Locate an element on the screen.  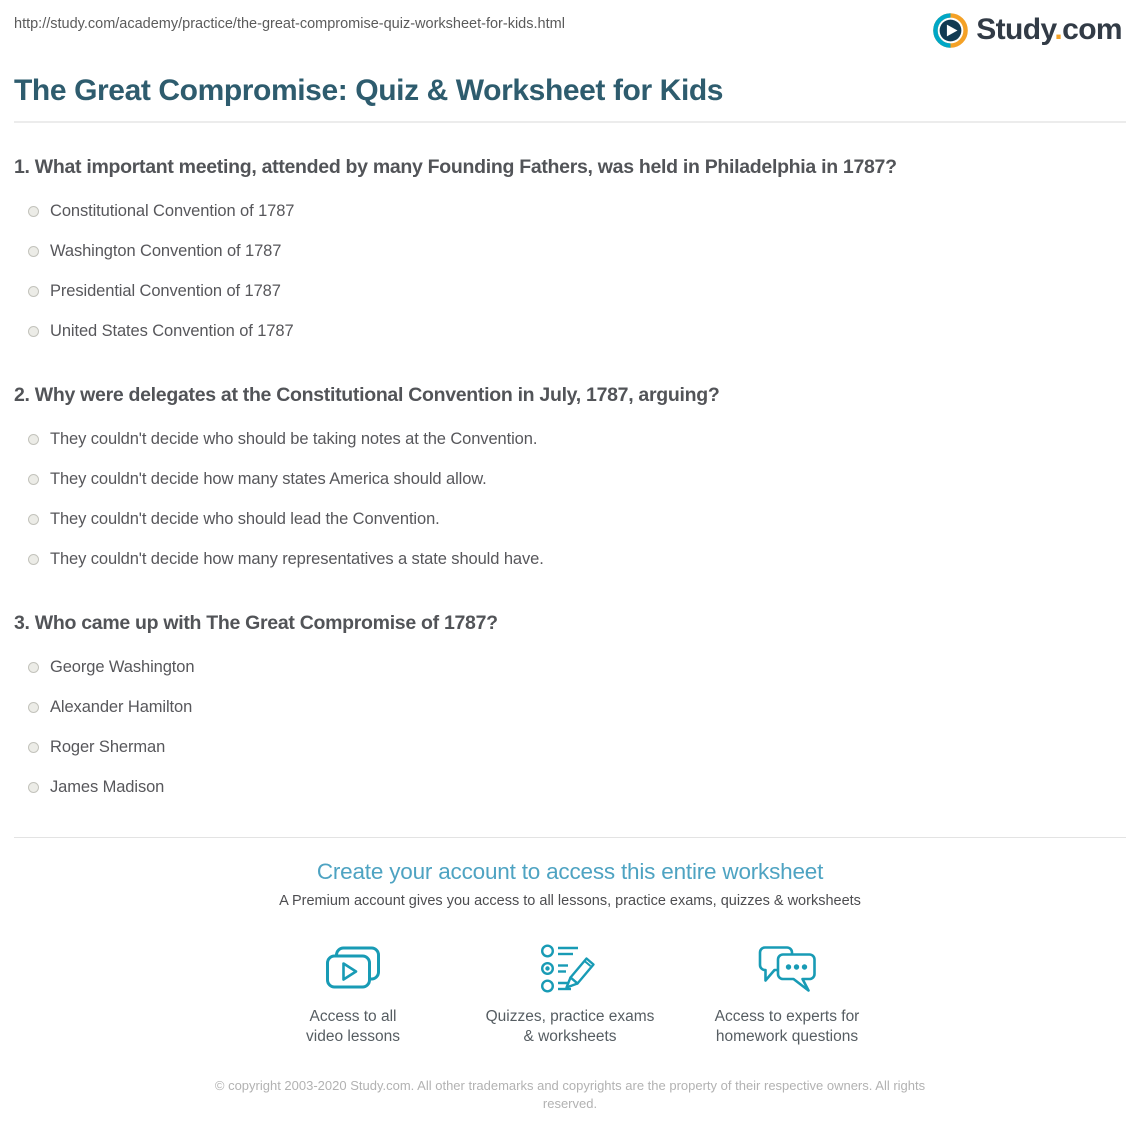
feature-caption: Access to experts for homework questions is located at coordinates (787, 1027).